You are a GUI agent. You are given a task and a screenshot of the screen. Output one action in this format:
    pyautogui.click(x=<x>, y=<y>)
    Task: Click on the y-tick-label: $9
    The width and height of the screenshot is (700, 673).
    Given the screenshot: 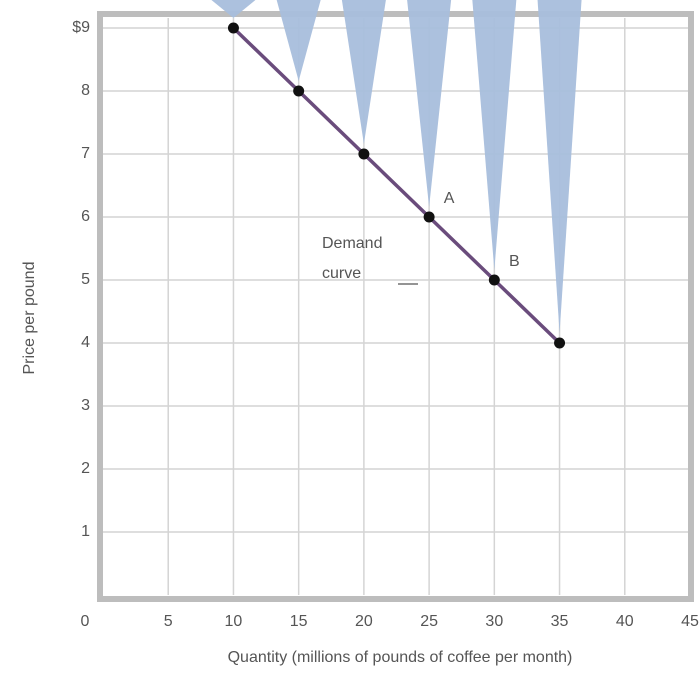 What is the action you would take?
    pyautogui.click(x=81, y=27)
    